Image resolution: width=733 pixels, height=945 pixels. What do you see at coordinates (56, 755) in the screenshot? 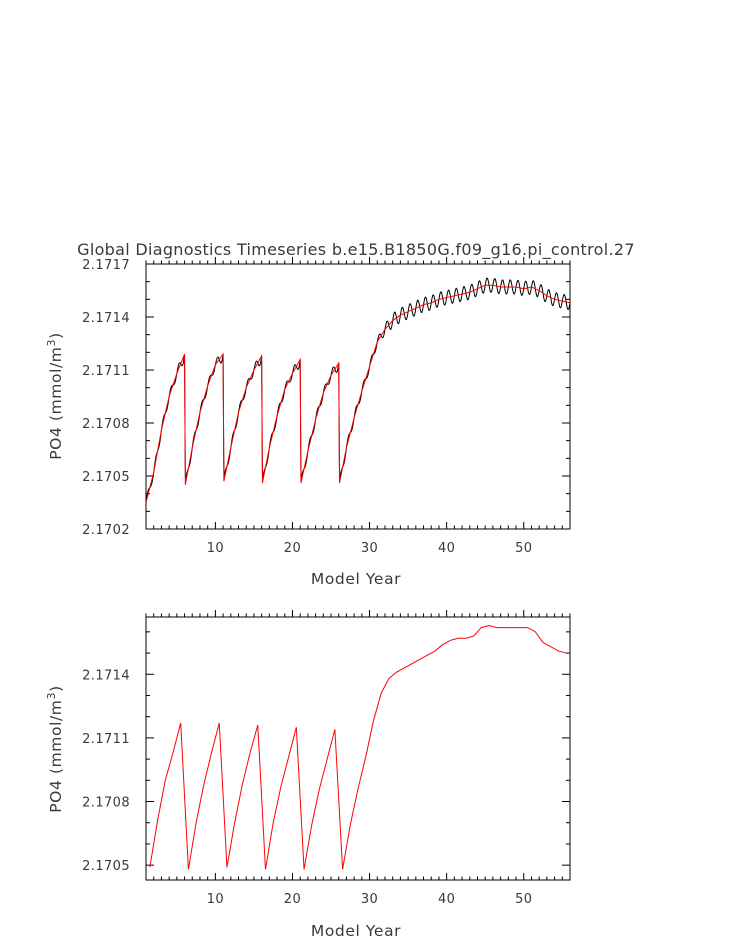
I see `bottom-y-axis-label-main: PO4 (mmol/m` at bounding box center [56, 755].